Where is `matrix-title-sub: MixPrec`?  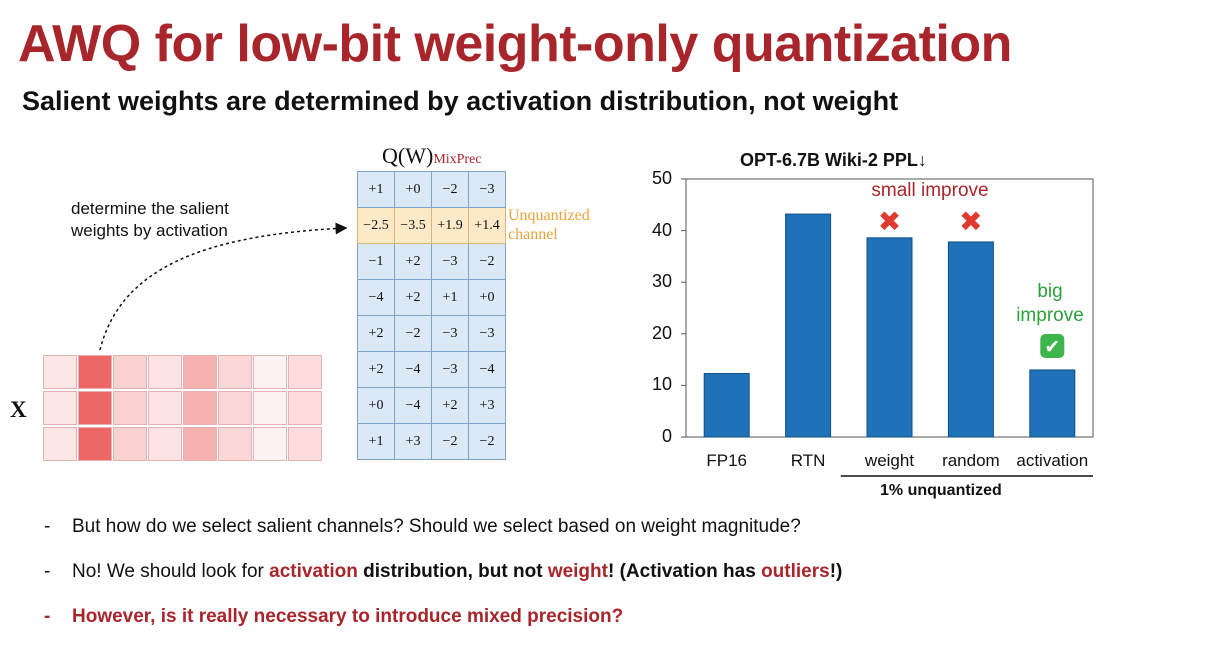
matrix-title-sub: MixPrec is located at coordinates (457, 159).